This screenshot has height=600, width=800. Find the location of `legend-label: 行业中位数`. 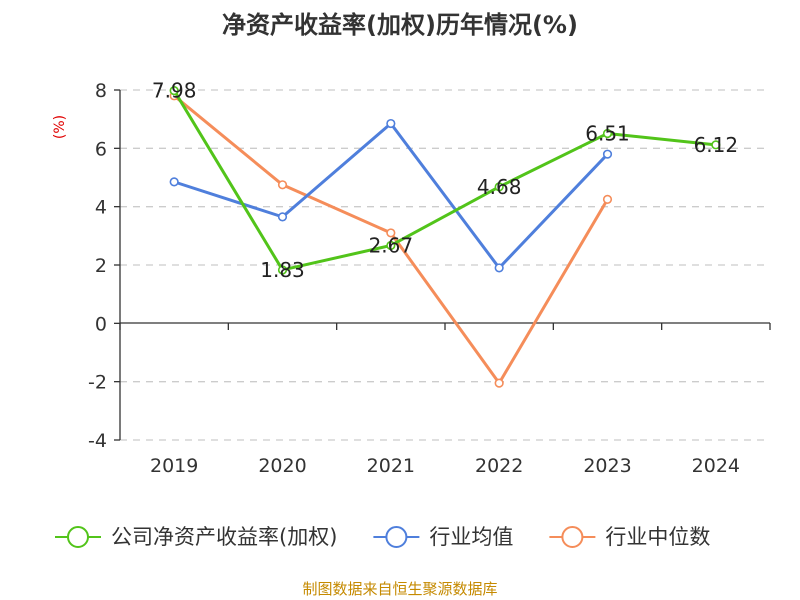

legend-label: 行业中位数 is located at coordinates (657, 537).